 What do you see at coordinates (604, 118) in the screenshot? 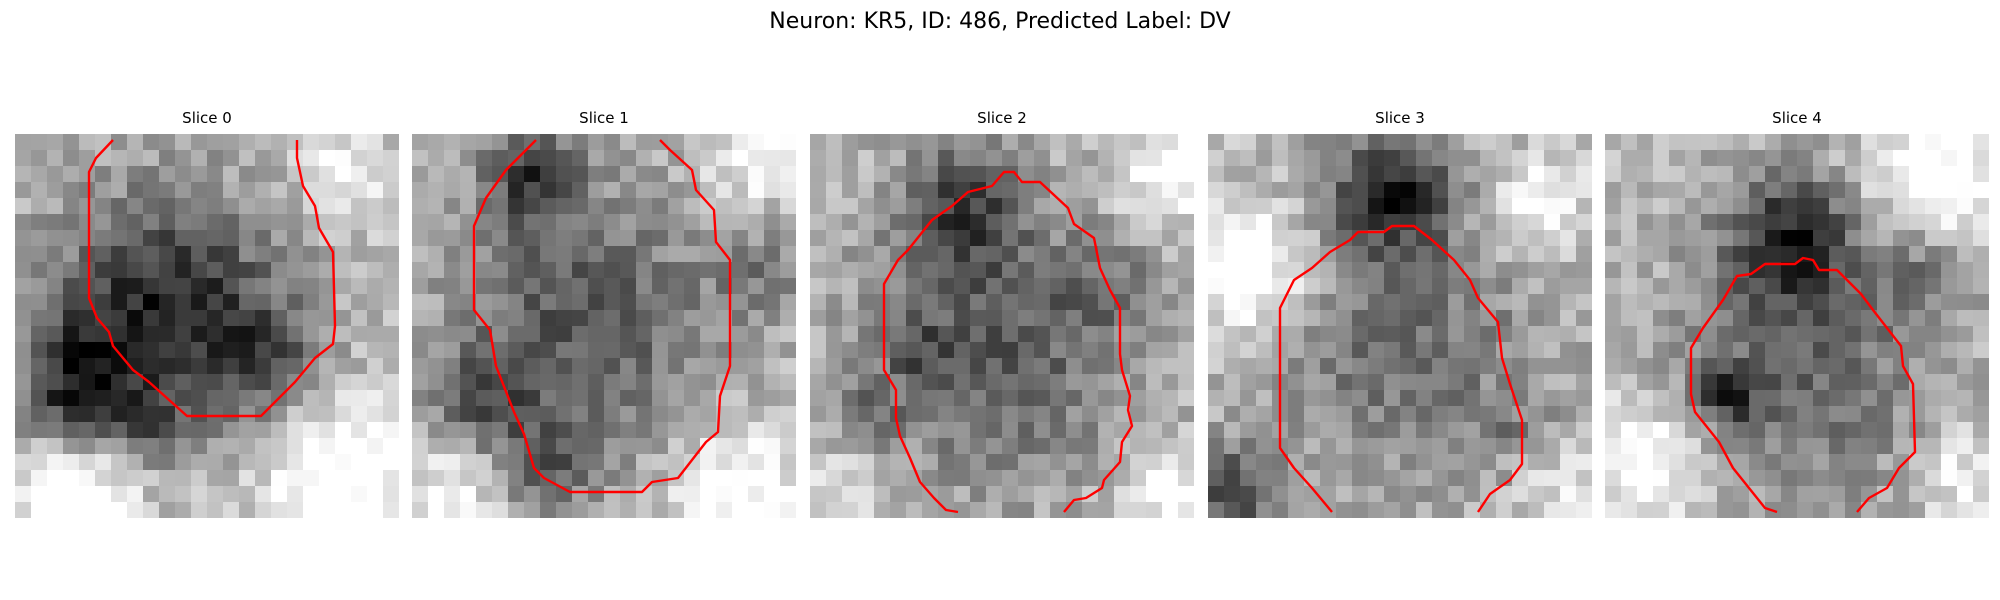
I see `slice-title-1: Slice 1` at bounding box center [604, 118].